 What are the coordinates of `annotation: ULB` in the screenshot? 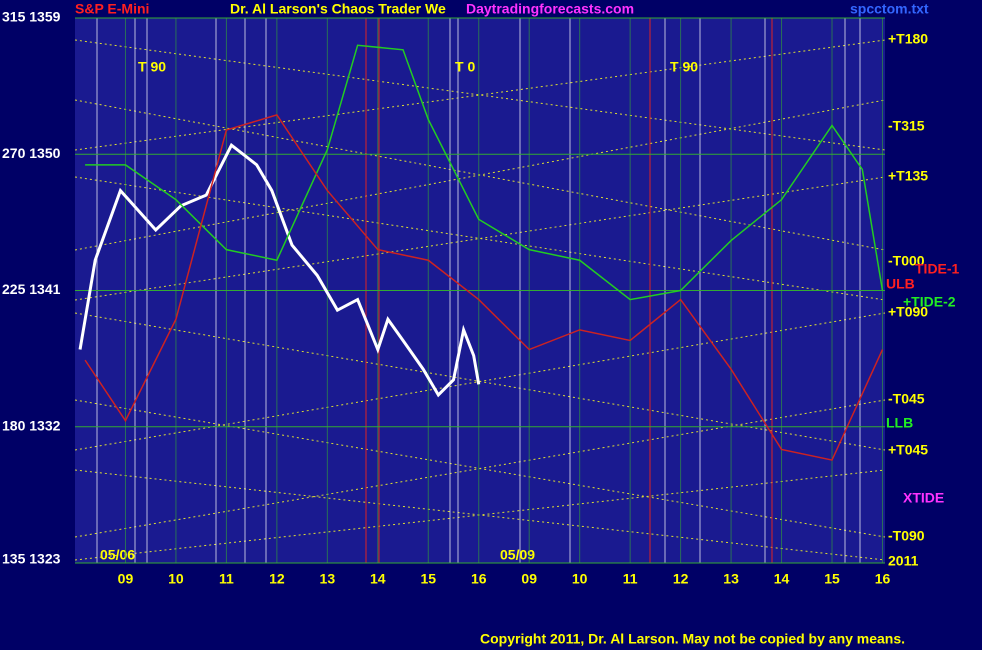 It's located at (900, 284).